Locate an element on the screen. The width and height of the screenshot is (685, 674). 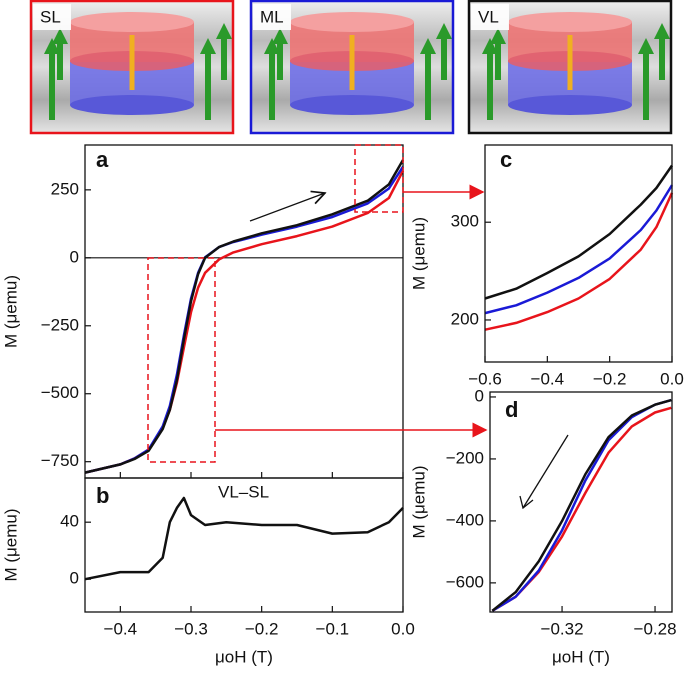
inset-label: VL is located at coordinates (488, 16).